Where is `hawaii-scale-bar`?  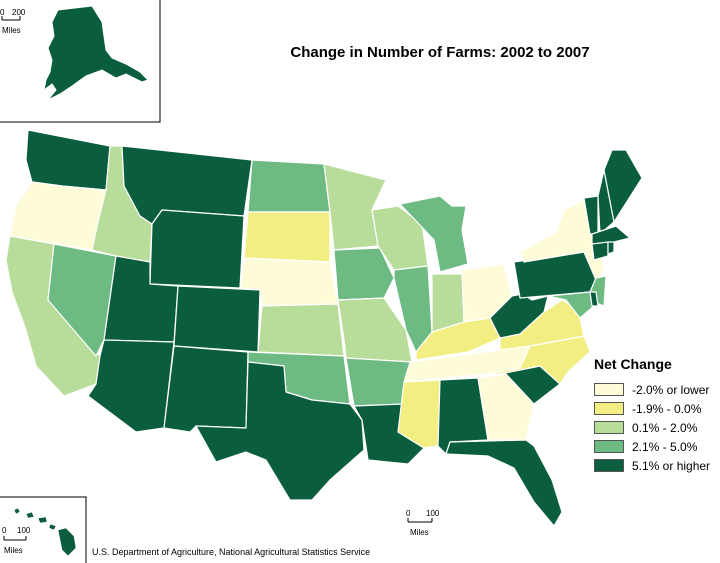 hawaii-scale-bar is located at coordinates (15, 538).